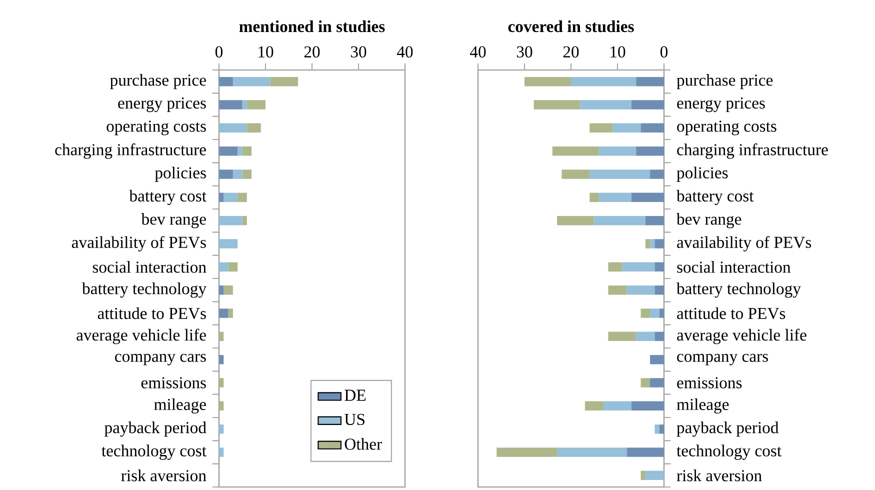 The image size is (875, 490). What do you see at coordinates (139, 244) in the screenshot?
I see `y-tick-label: availability of PEVs` at bounding box center [139, 244].